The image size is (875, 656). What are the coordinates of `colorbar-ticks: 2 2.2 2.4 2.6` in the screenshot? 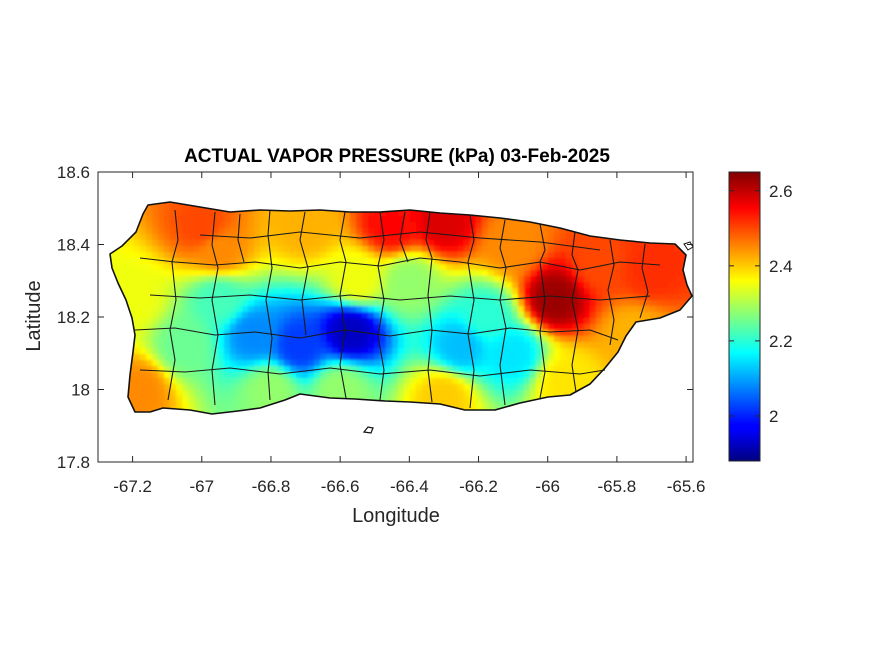 It's located at (761, 304).